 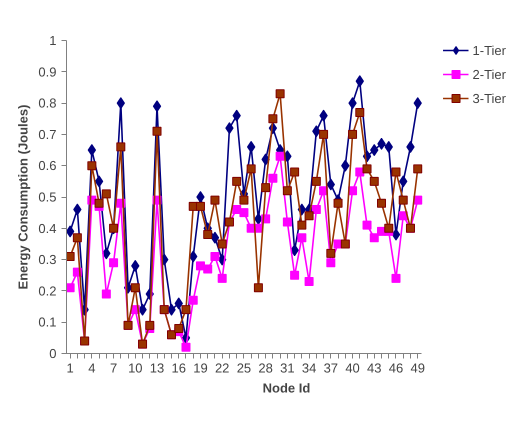 I want to click on x-tick-label: 10, so click(x=135, y=368).